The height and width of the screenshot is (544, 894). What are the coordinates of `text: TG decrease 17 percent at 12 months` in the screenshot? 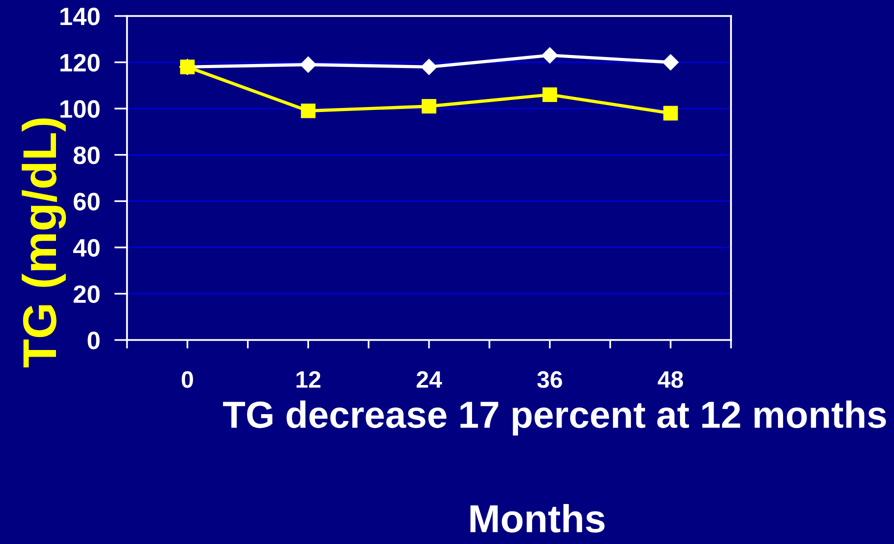 It's located at (554, 418).